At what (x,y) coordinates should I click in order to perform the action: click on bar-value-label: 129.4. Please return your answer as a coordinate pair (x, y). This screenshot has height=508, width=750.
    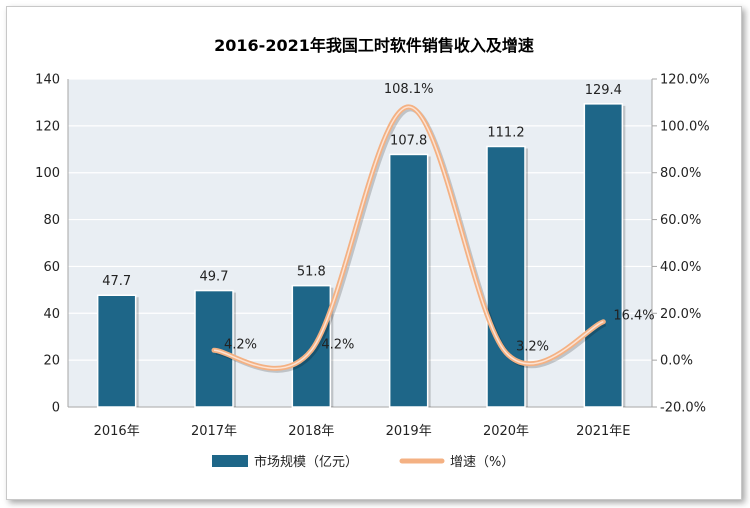
    Looking at the image, I should click on (603, 90).